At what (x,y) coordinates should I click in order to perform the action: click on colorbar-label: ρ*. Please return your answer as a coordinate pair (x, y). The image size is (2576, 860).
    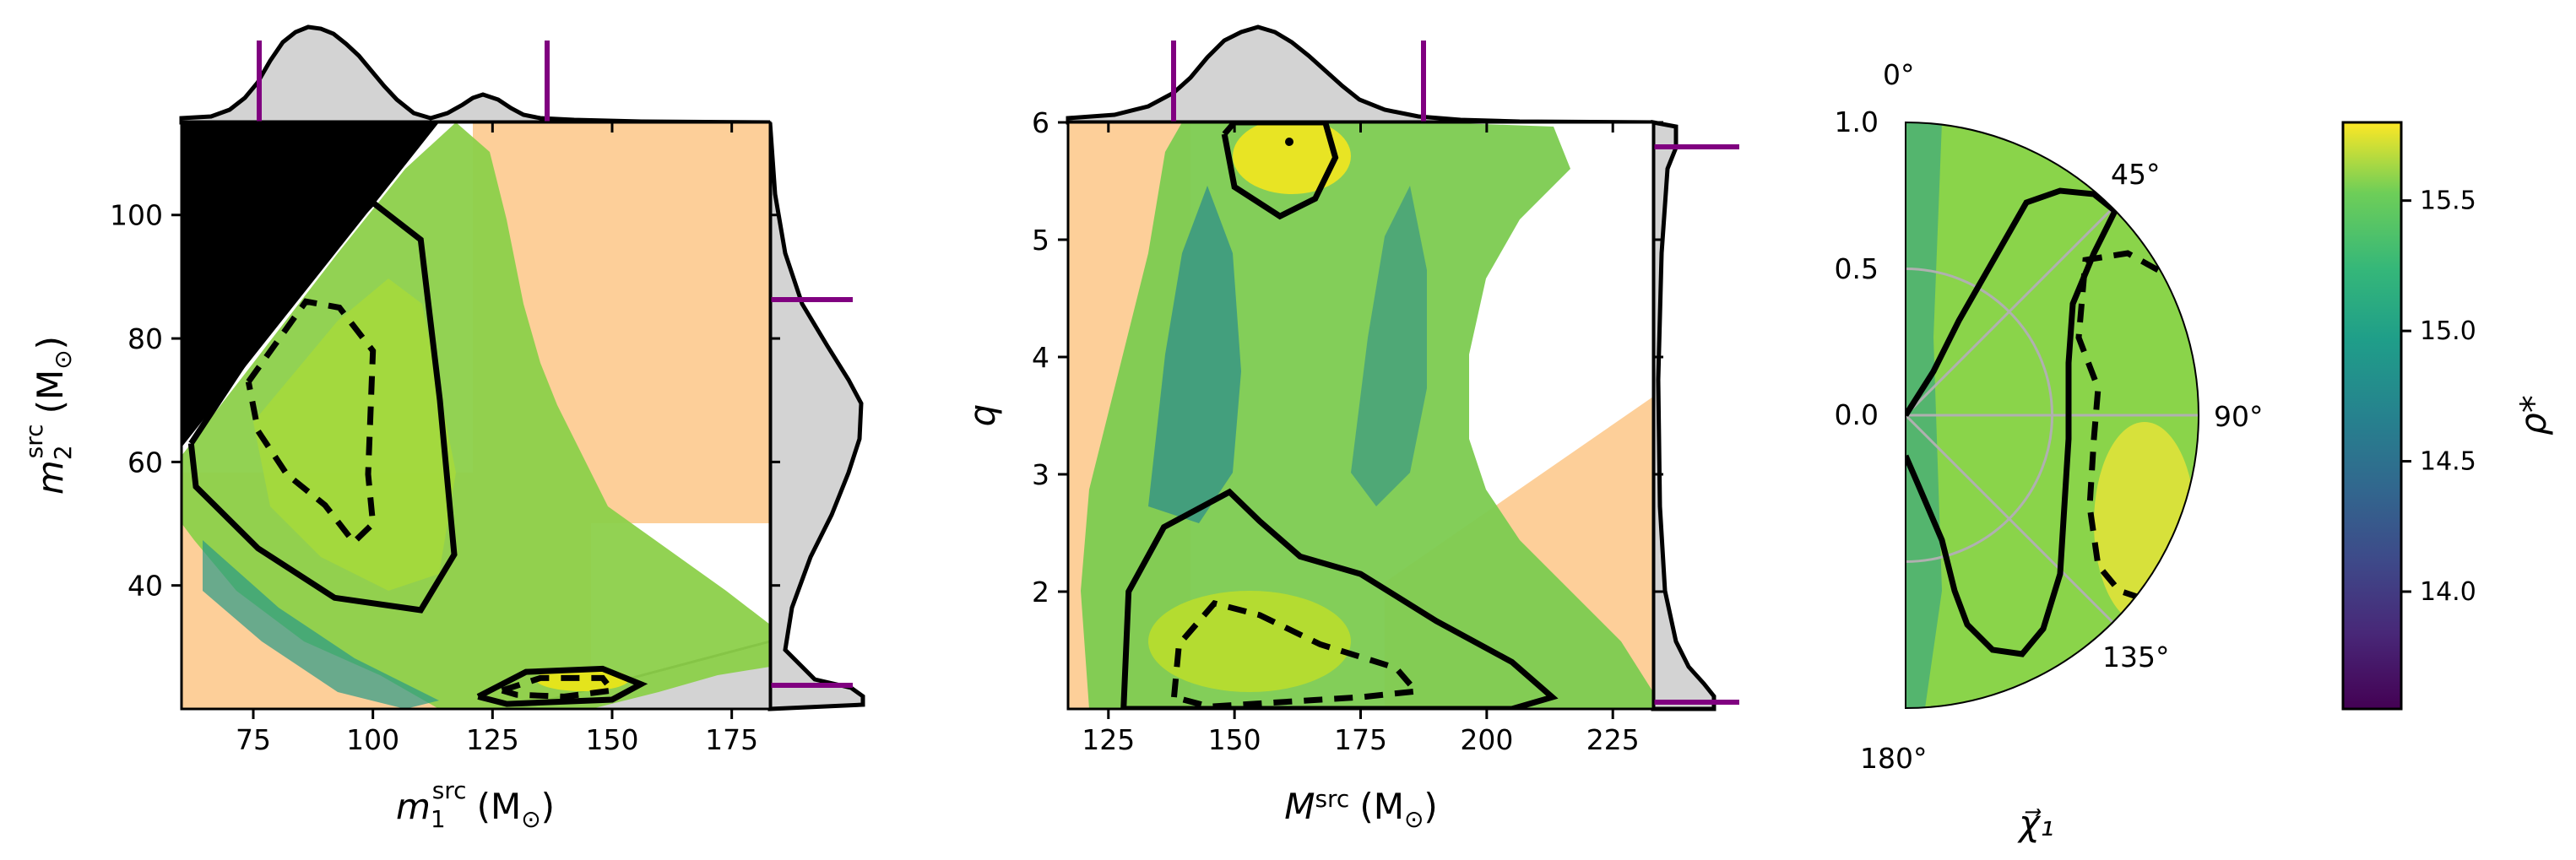
    Looking at the image, I should click on (2533, 415).